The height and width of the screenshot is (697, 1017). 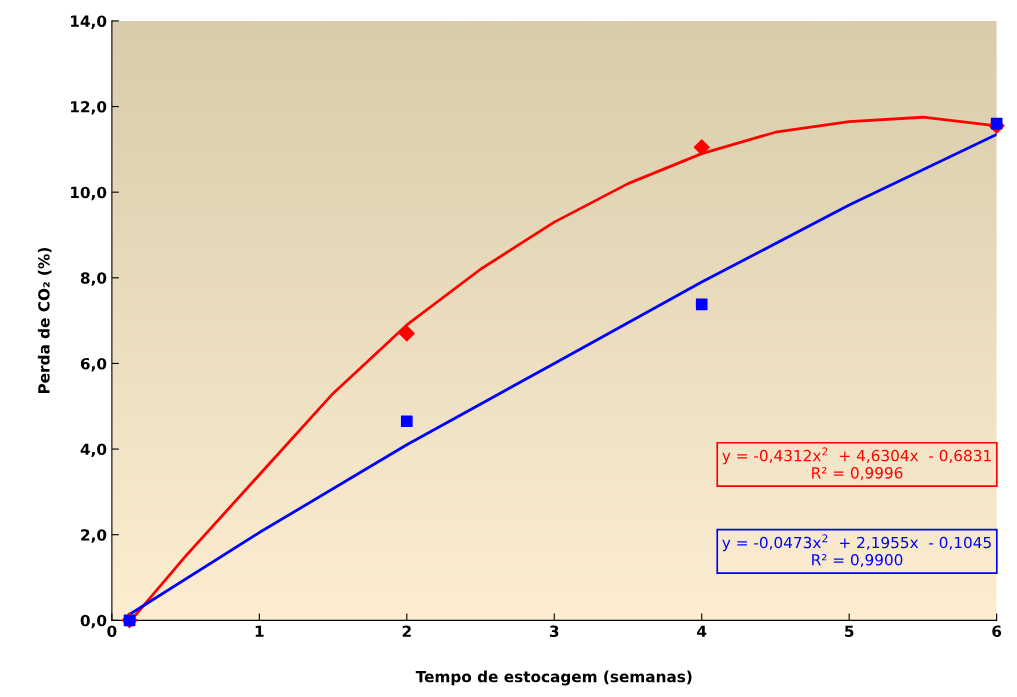 What do you see at coordinates (89, 108) in the screenshot?
I see `y-tick-label: 12,0` at bounding box center [89, 108].